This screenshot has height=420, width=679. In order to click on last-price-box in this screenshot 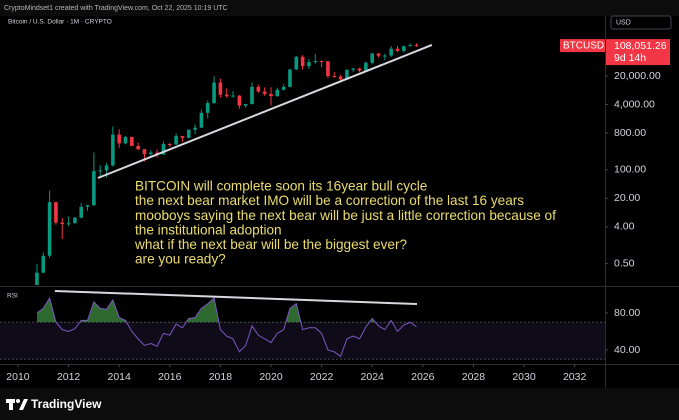, I will do `click(638, 52)`.